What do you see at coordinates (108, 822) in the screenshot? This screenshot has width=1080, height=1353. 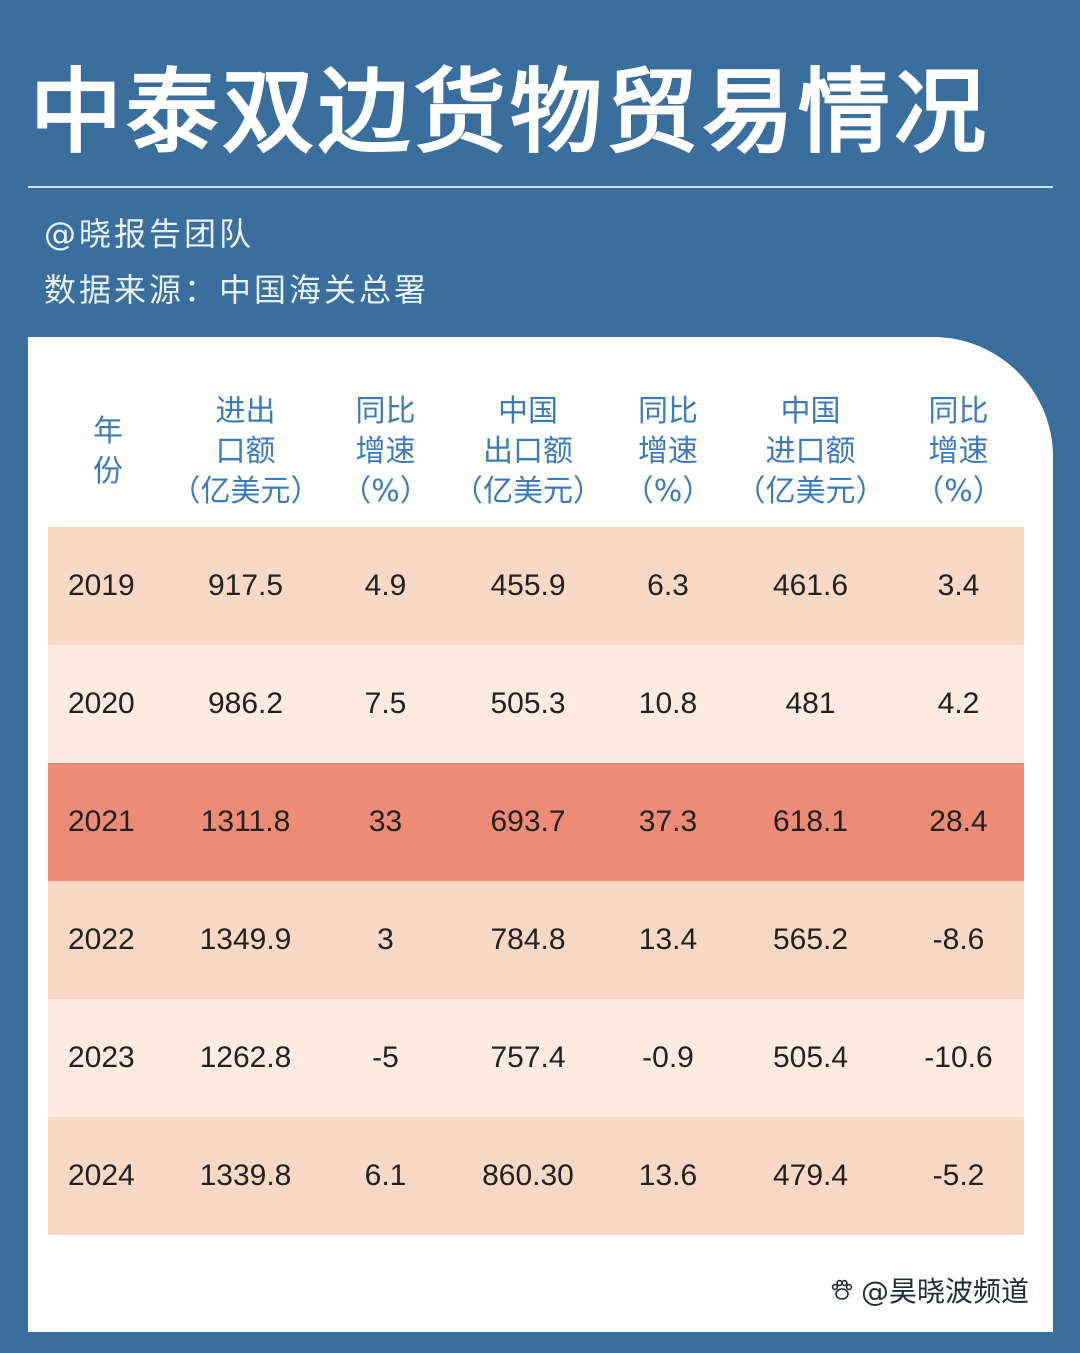 I see `cell-year: 2021` at bounding box center [108, 822].